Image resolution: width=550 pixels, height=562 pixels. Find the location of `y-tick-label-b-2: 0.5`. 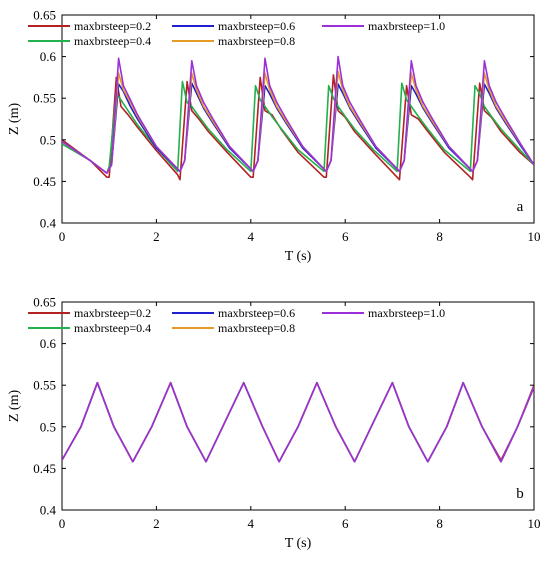

y-tick-label-b-2: 0.5 is located at coordinates (48, 426).